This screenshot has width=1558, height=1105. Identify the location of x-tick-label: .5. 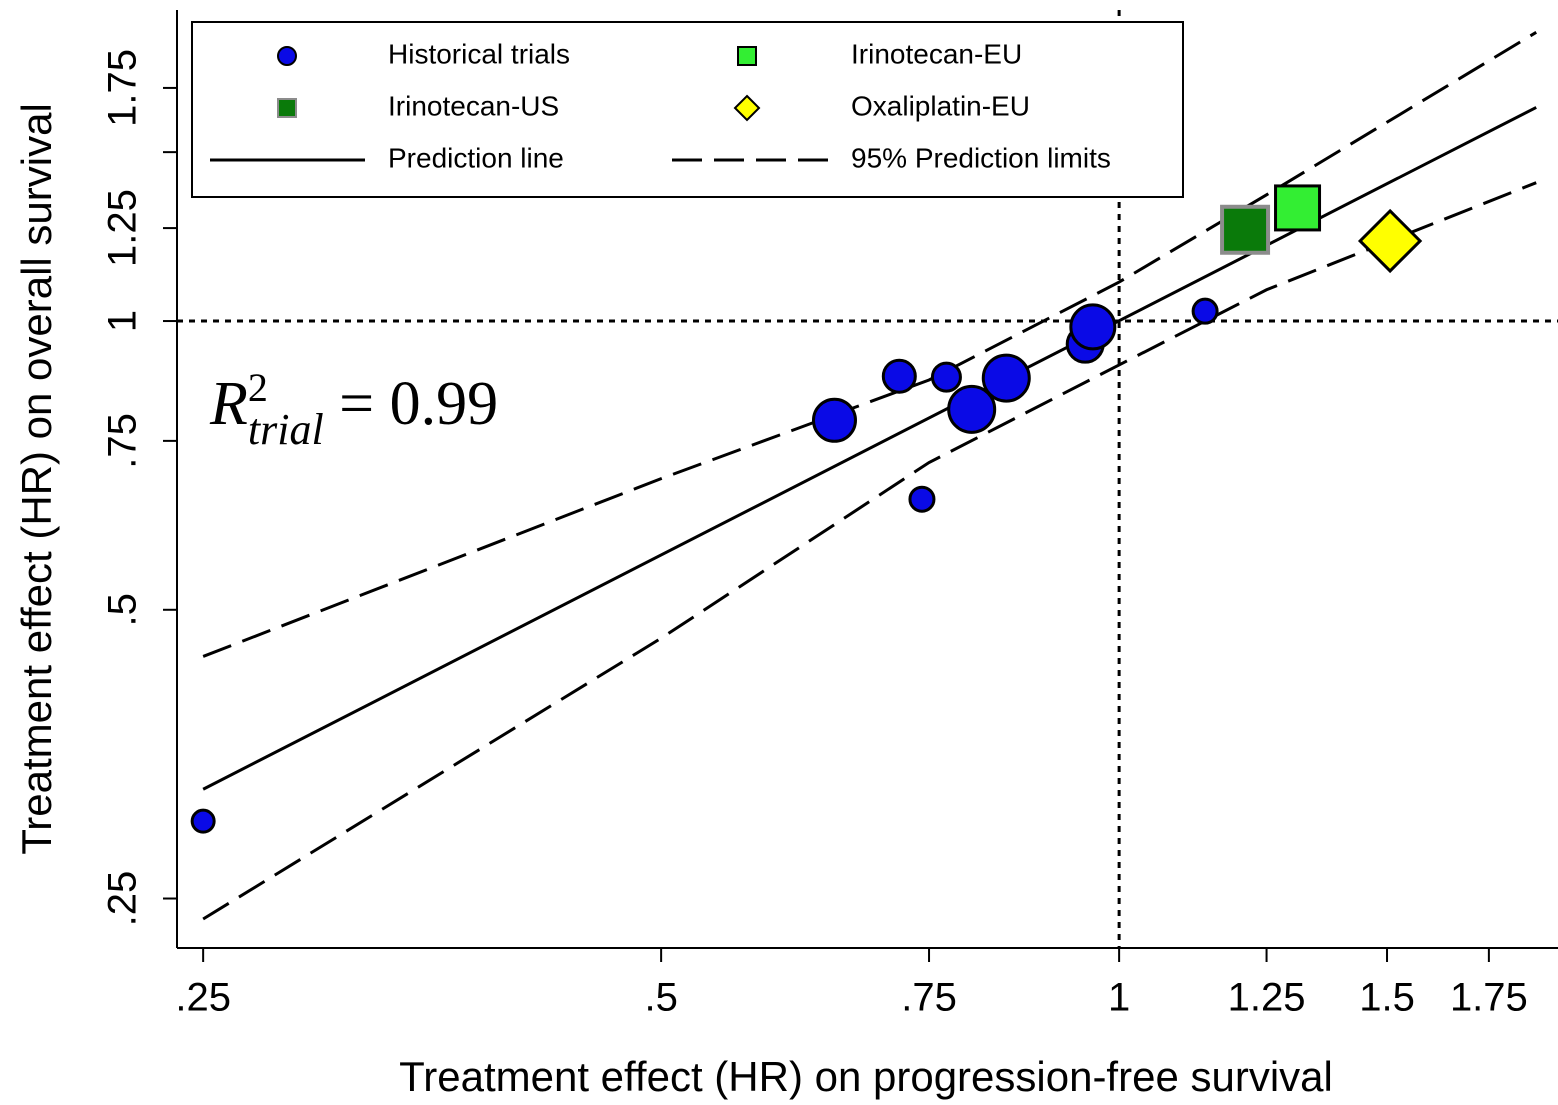
(660, 998).